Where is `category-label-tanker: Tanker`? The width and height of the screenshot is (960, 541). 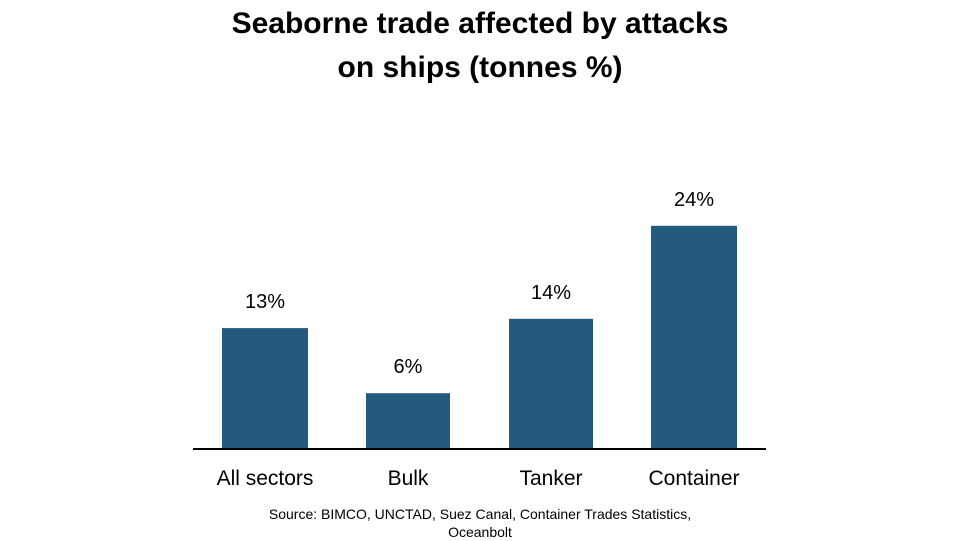 category-label-tanker: Tanker is located at coordinates (550, 478).